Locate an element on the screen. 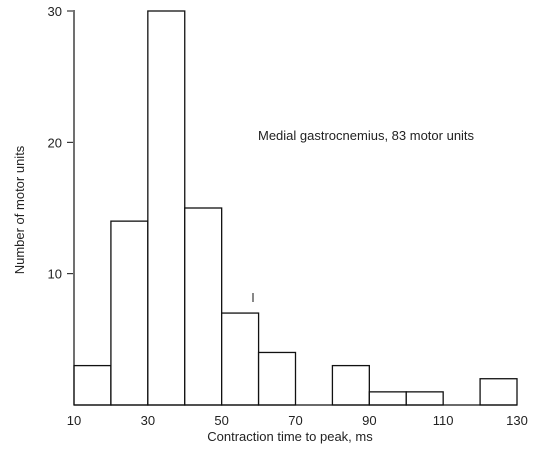 The height and width of the screenshot is (449, 547). x-tick-label-110: 110 is located at coordinates (443, 420).